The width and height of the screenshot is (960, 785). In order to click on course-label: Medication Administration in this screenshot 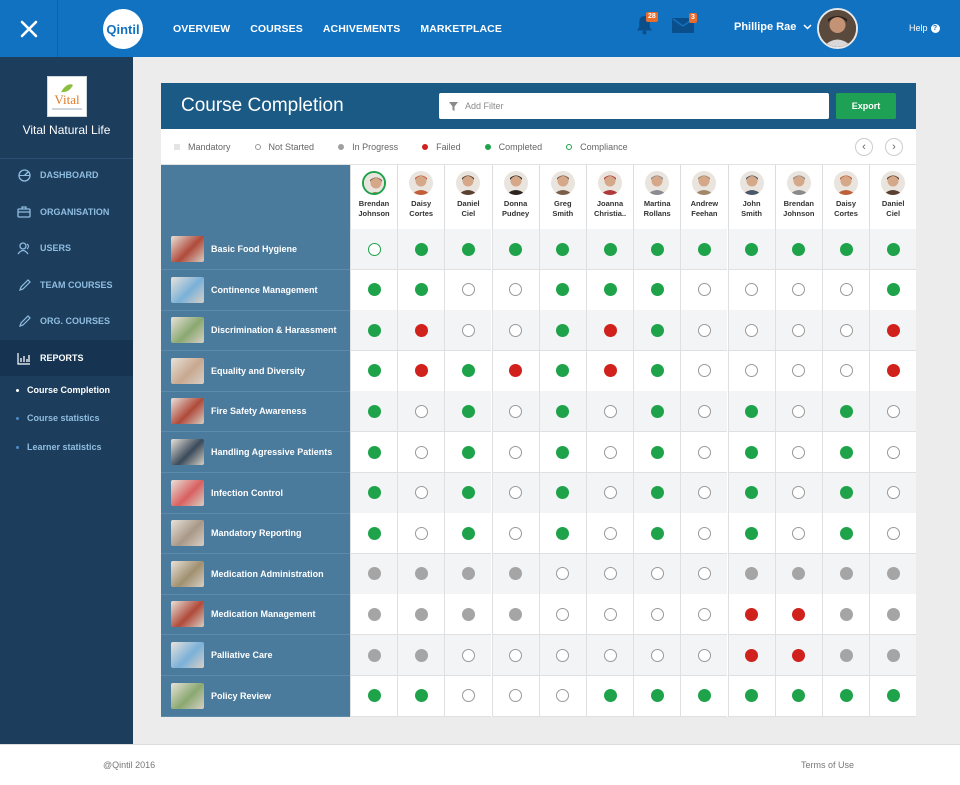, I will do `click(255, 574)`.